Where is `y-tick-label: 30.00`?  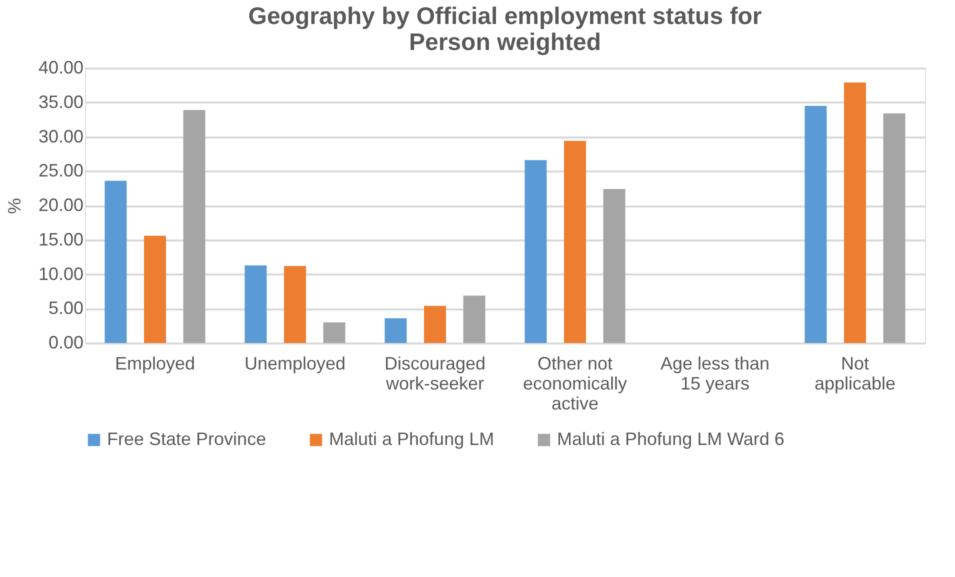
y-tick-label: 30.00 is located at coordinates (61, 136).